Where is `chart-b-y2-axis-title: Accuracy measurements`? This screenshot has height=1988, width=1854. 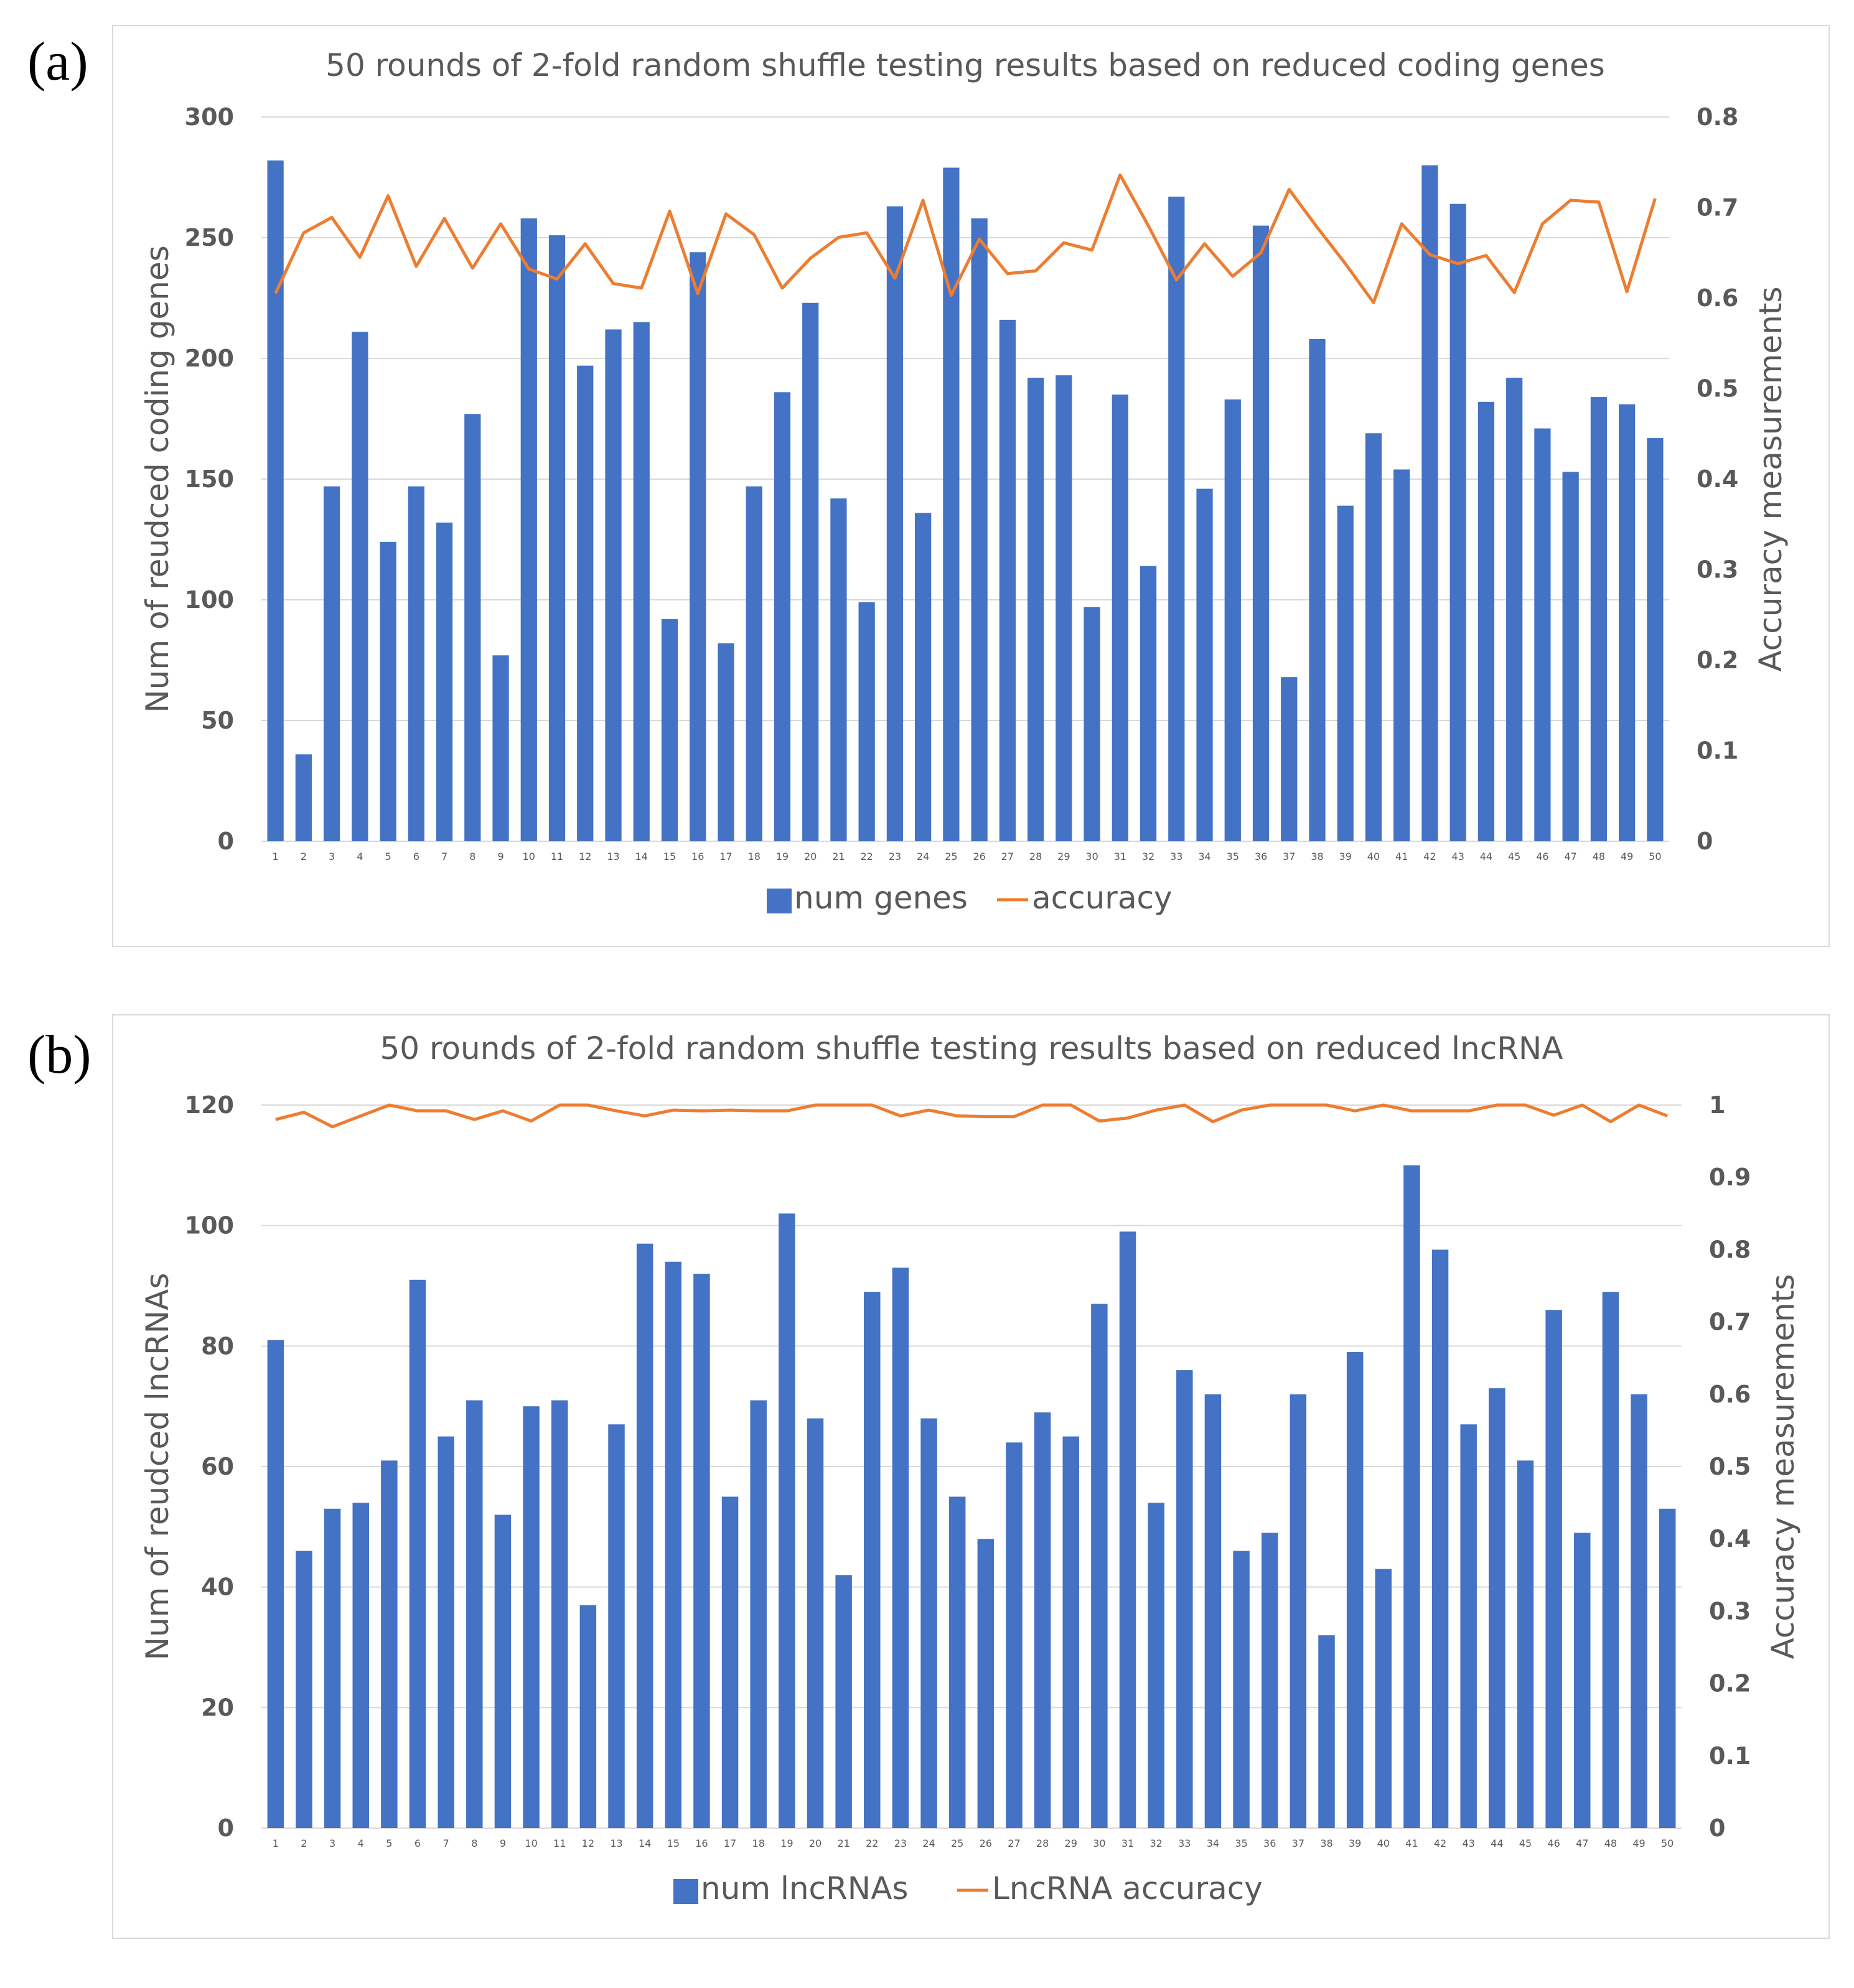
chart-b-y2-axis-title: Accuracy measurements is located at coordinates (1783, 1466).